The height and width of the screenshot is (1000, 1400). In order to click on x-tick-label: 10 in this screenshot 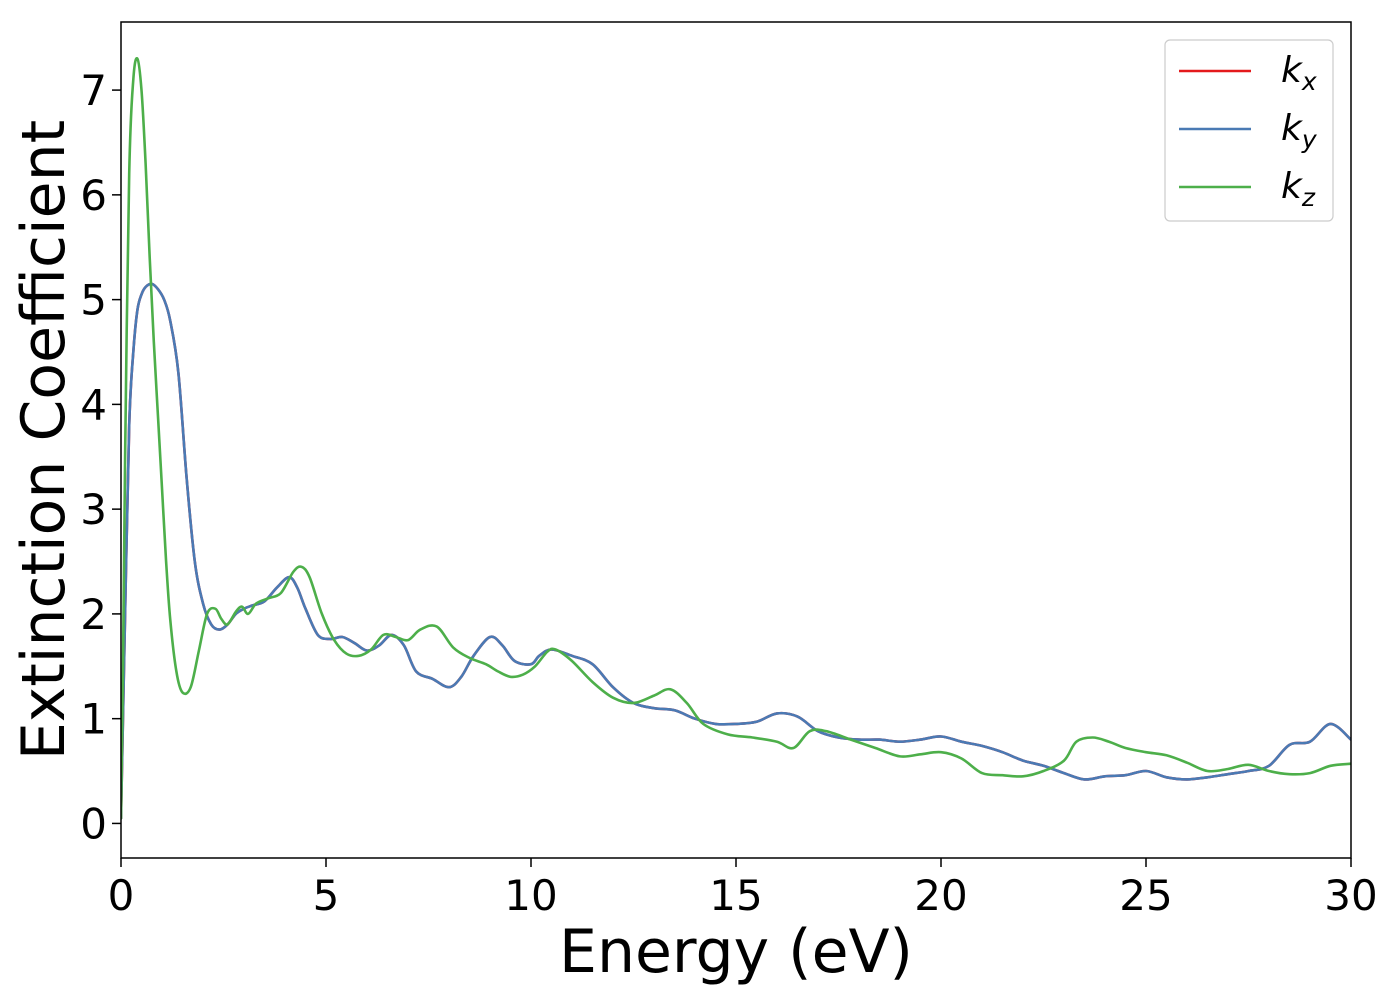, I will do `click(530, 895)`.